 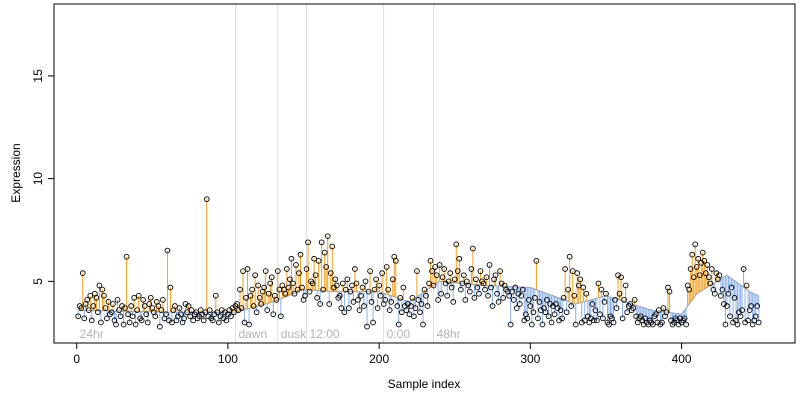 What do you see at coordinates (530, 359) in the screenshot?
I see `x-tick-label: 300` at bounding box center [530, 359].